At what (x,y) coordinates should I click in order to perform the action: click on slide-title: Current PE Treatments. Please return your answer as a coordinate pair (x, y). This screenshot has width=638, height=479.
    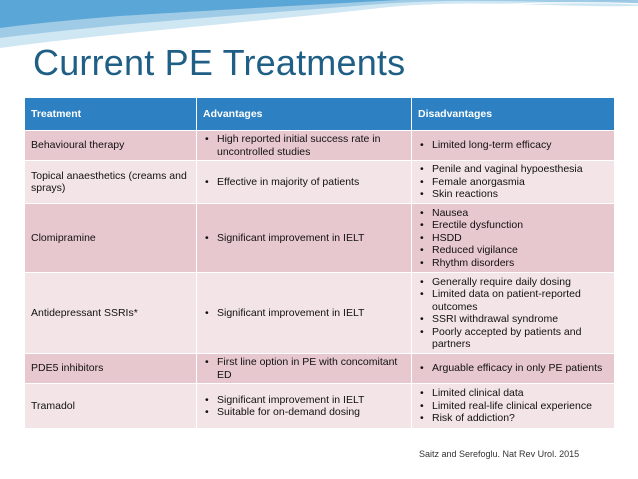
    Looking at the image, I should click on (219, 62).